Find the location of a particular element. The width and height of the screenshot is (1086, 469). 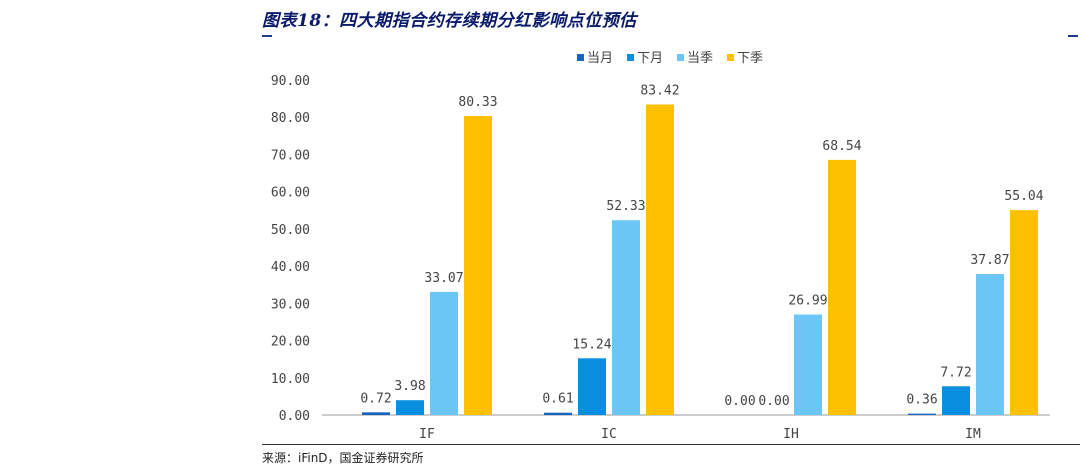

legend-swatch-当季 is located at coordinates (680, 57).